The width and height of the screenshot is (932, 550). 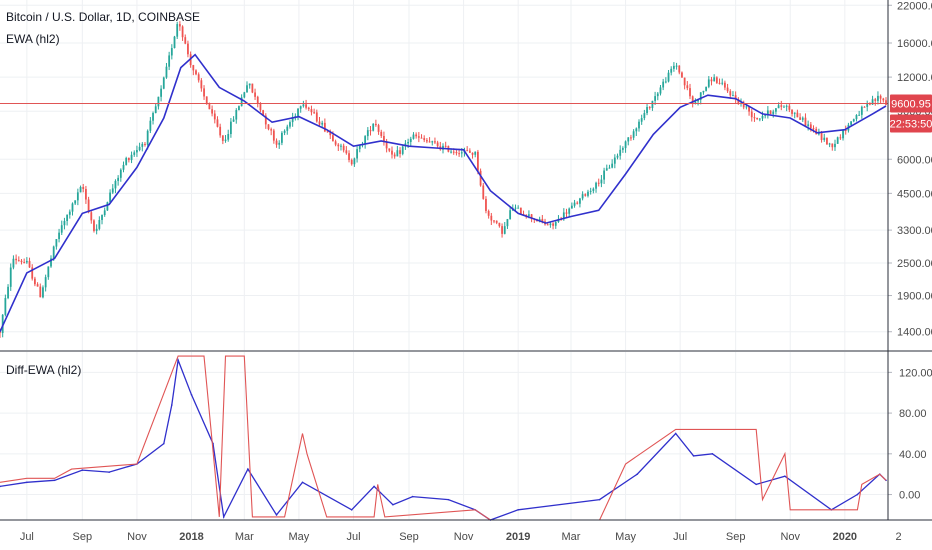 What do you see at coordinates (244, 537) in the screenshot?
I see `x-tick-label: Mar` at bounding box center [244, 537].